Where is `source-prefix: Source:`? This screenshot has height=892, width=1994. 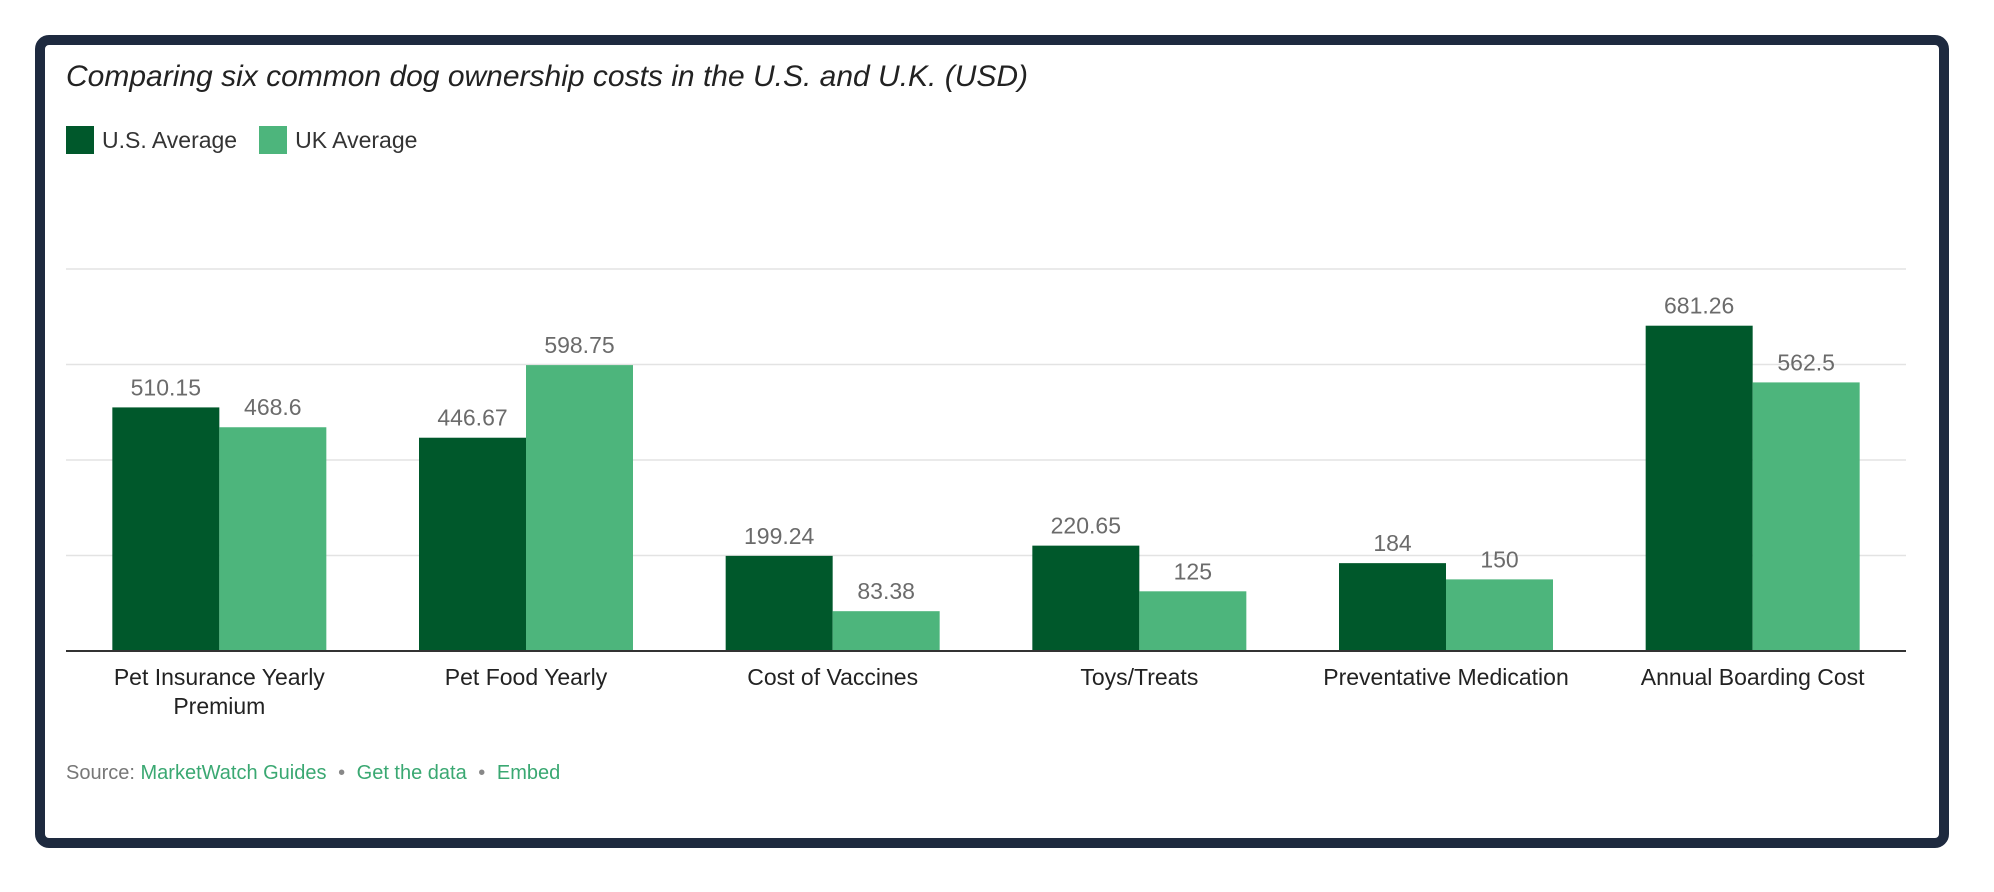
source-prefix: Source: is located at coordinates (100, 773).